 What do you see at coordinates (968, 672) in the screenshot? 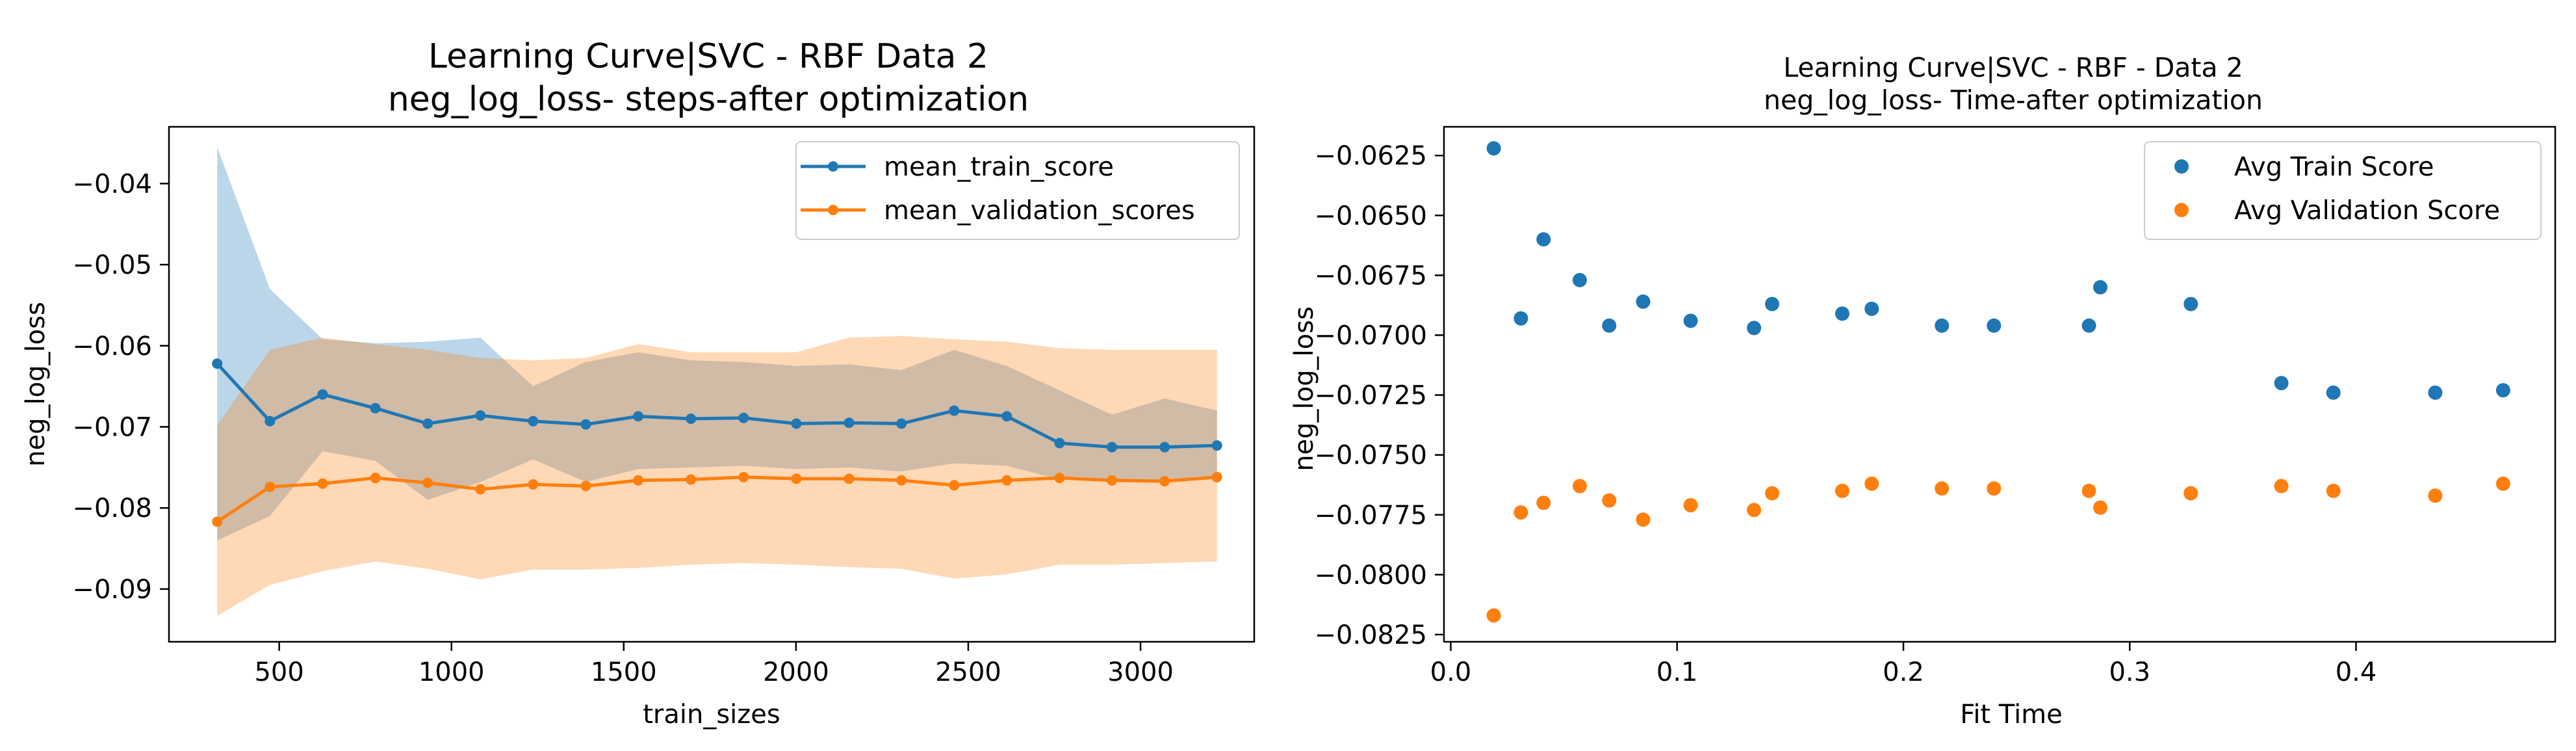
I see `x-tick-label: 2500` at bounding box center [968, 672].